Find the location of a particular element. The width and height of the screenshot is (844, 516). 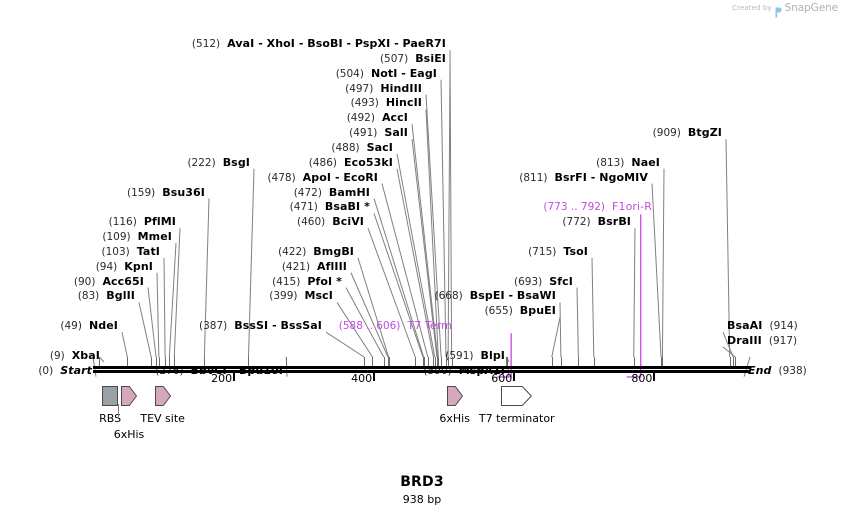

enzyme-label-acc65i: (90) Acc65I is located at coordinates (72, 282).